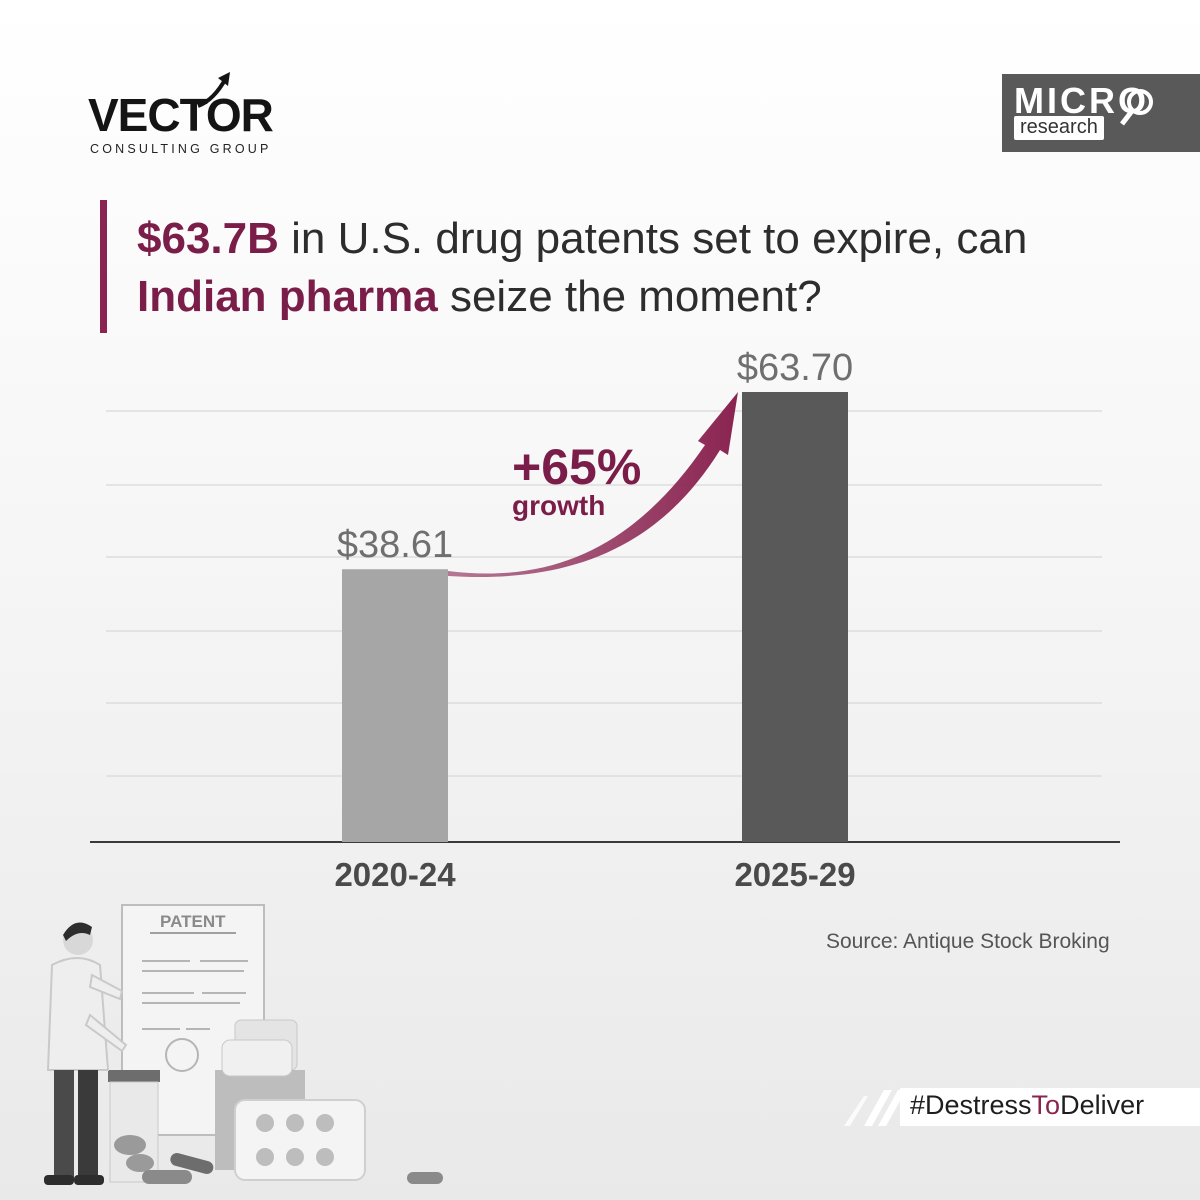 Image resolution: width=1200 pixels, height=1200 pixels. I want to click on hashtag-banner: #DestressToDeliver, so click(1020, 1108).